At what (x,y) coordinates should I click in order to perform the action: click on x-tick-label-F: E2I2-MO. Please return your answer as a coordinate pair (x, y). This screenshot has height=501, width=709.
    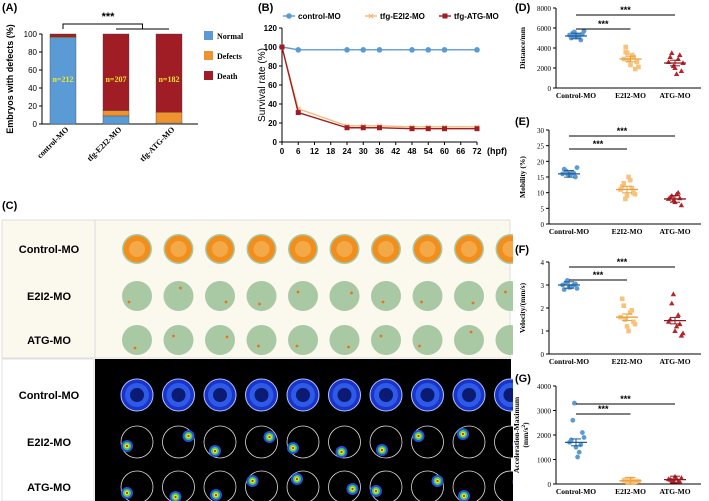
    Looking at the image, I should click on (627, 361).